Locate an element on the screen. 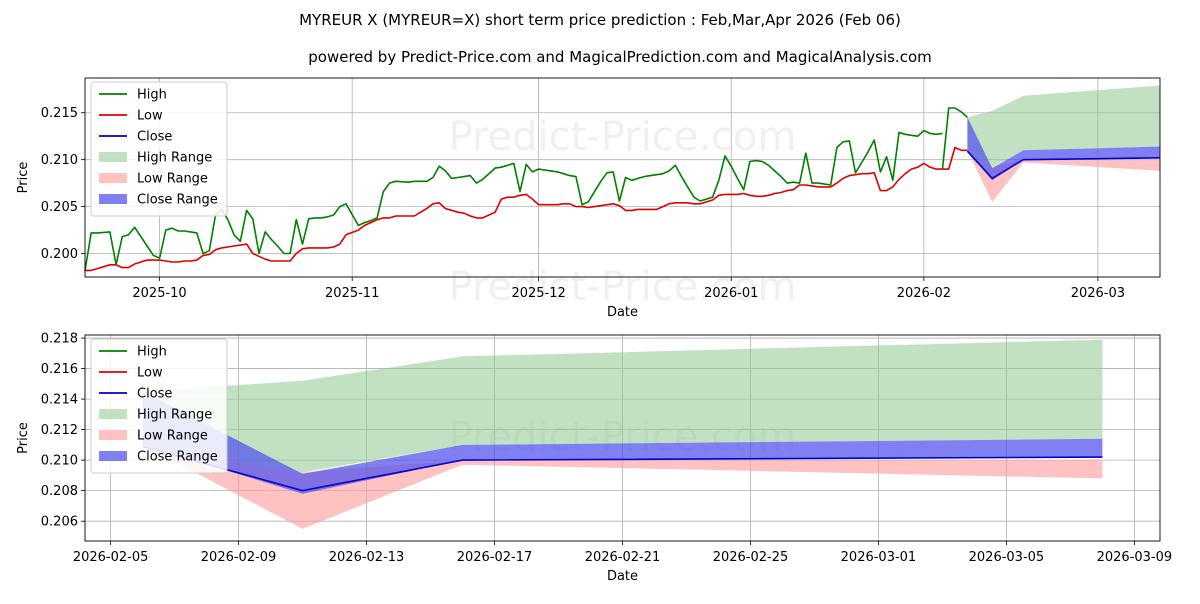 Image resolution: width=1200 pixels, height=604 pixels. x-tick-label: 2026-02-05 is located at coordinates (111, 557).